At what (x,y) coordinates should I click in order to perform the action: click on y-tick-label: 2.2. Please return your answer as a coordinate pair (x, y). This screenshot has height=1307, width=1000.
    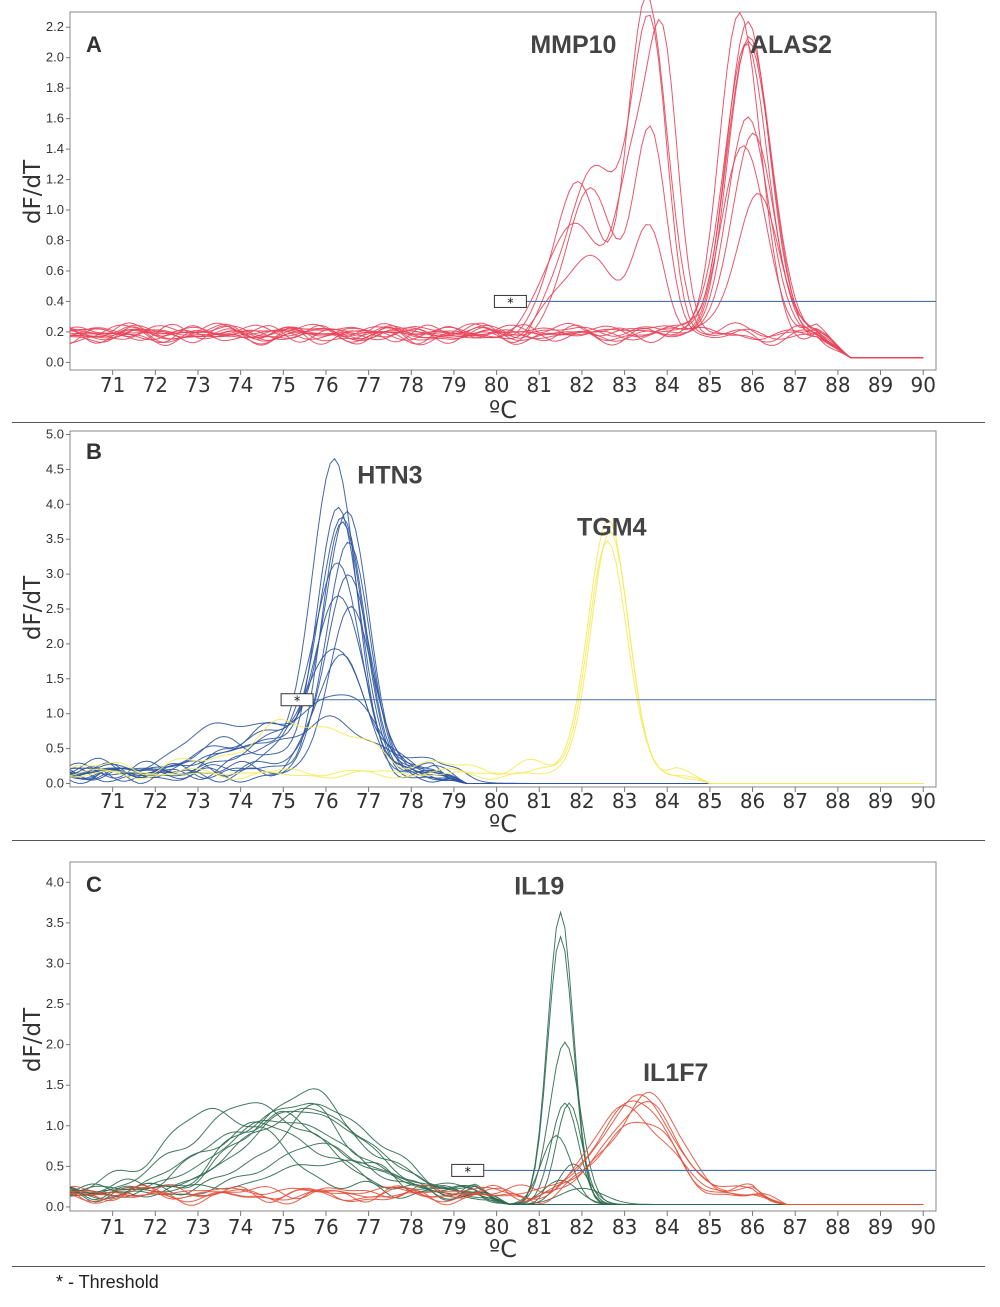
    Looking at the image, I should click on (55, 26).